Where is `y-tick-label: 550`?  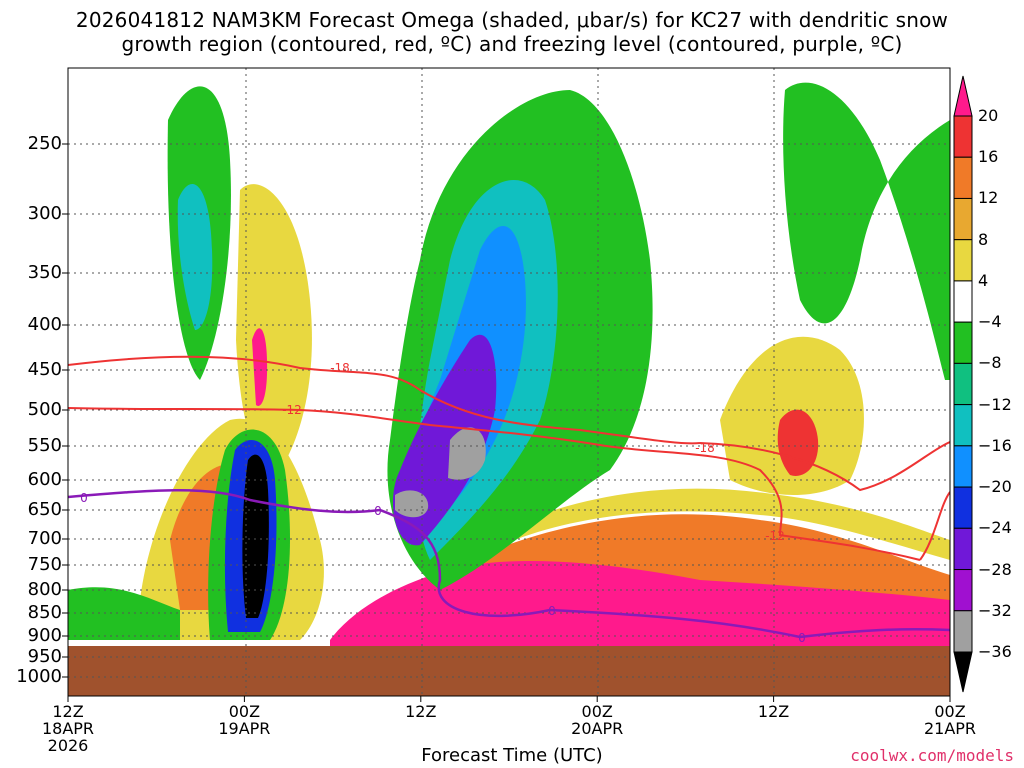 y-tick-label: 550 is located at coordinates (44, 445).